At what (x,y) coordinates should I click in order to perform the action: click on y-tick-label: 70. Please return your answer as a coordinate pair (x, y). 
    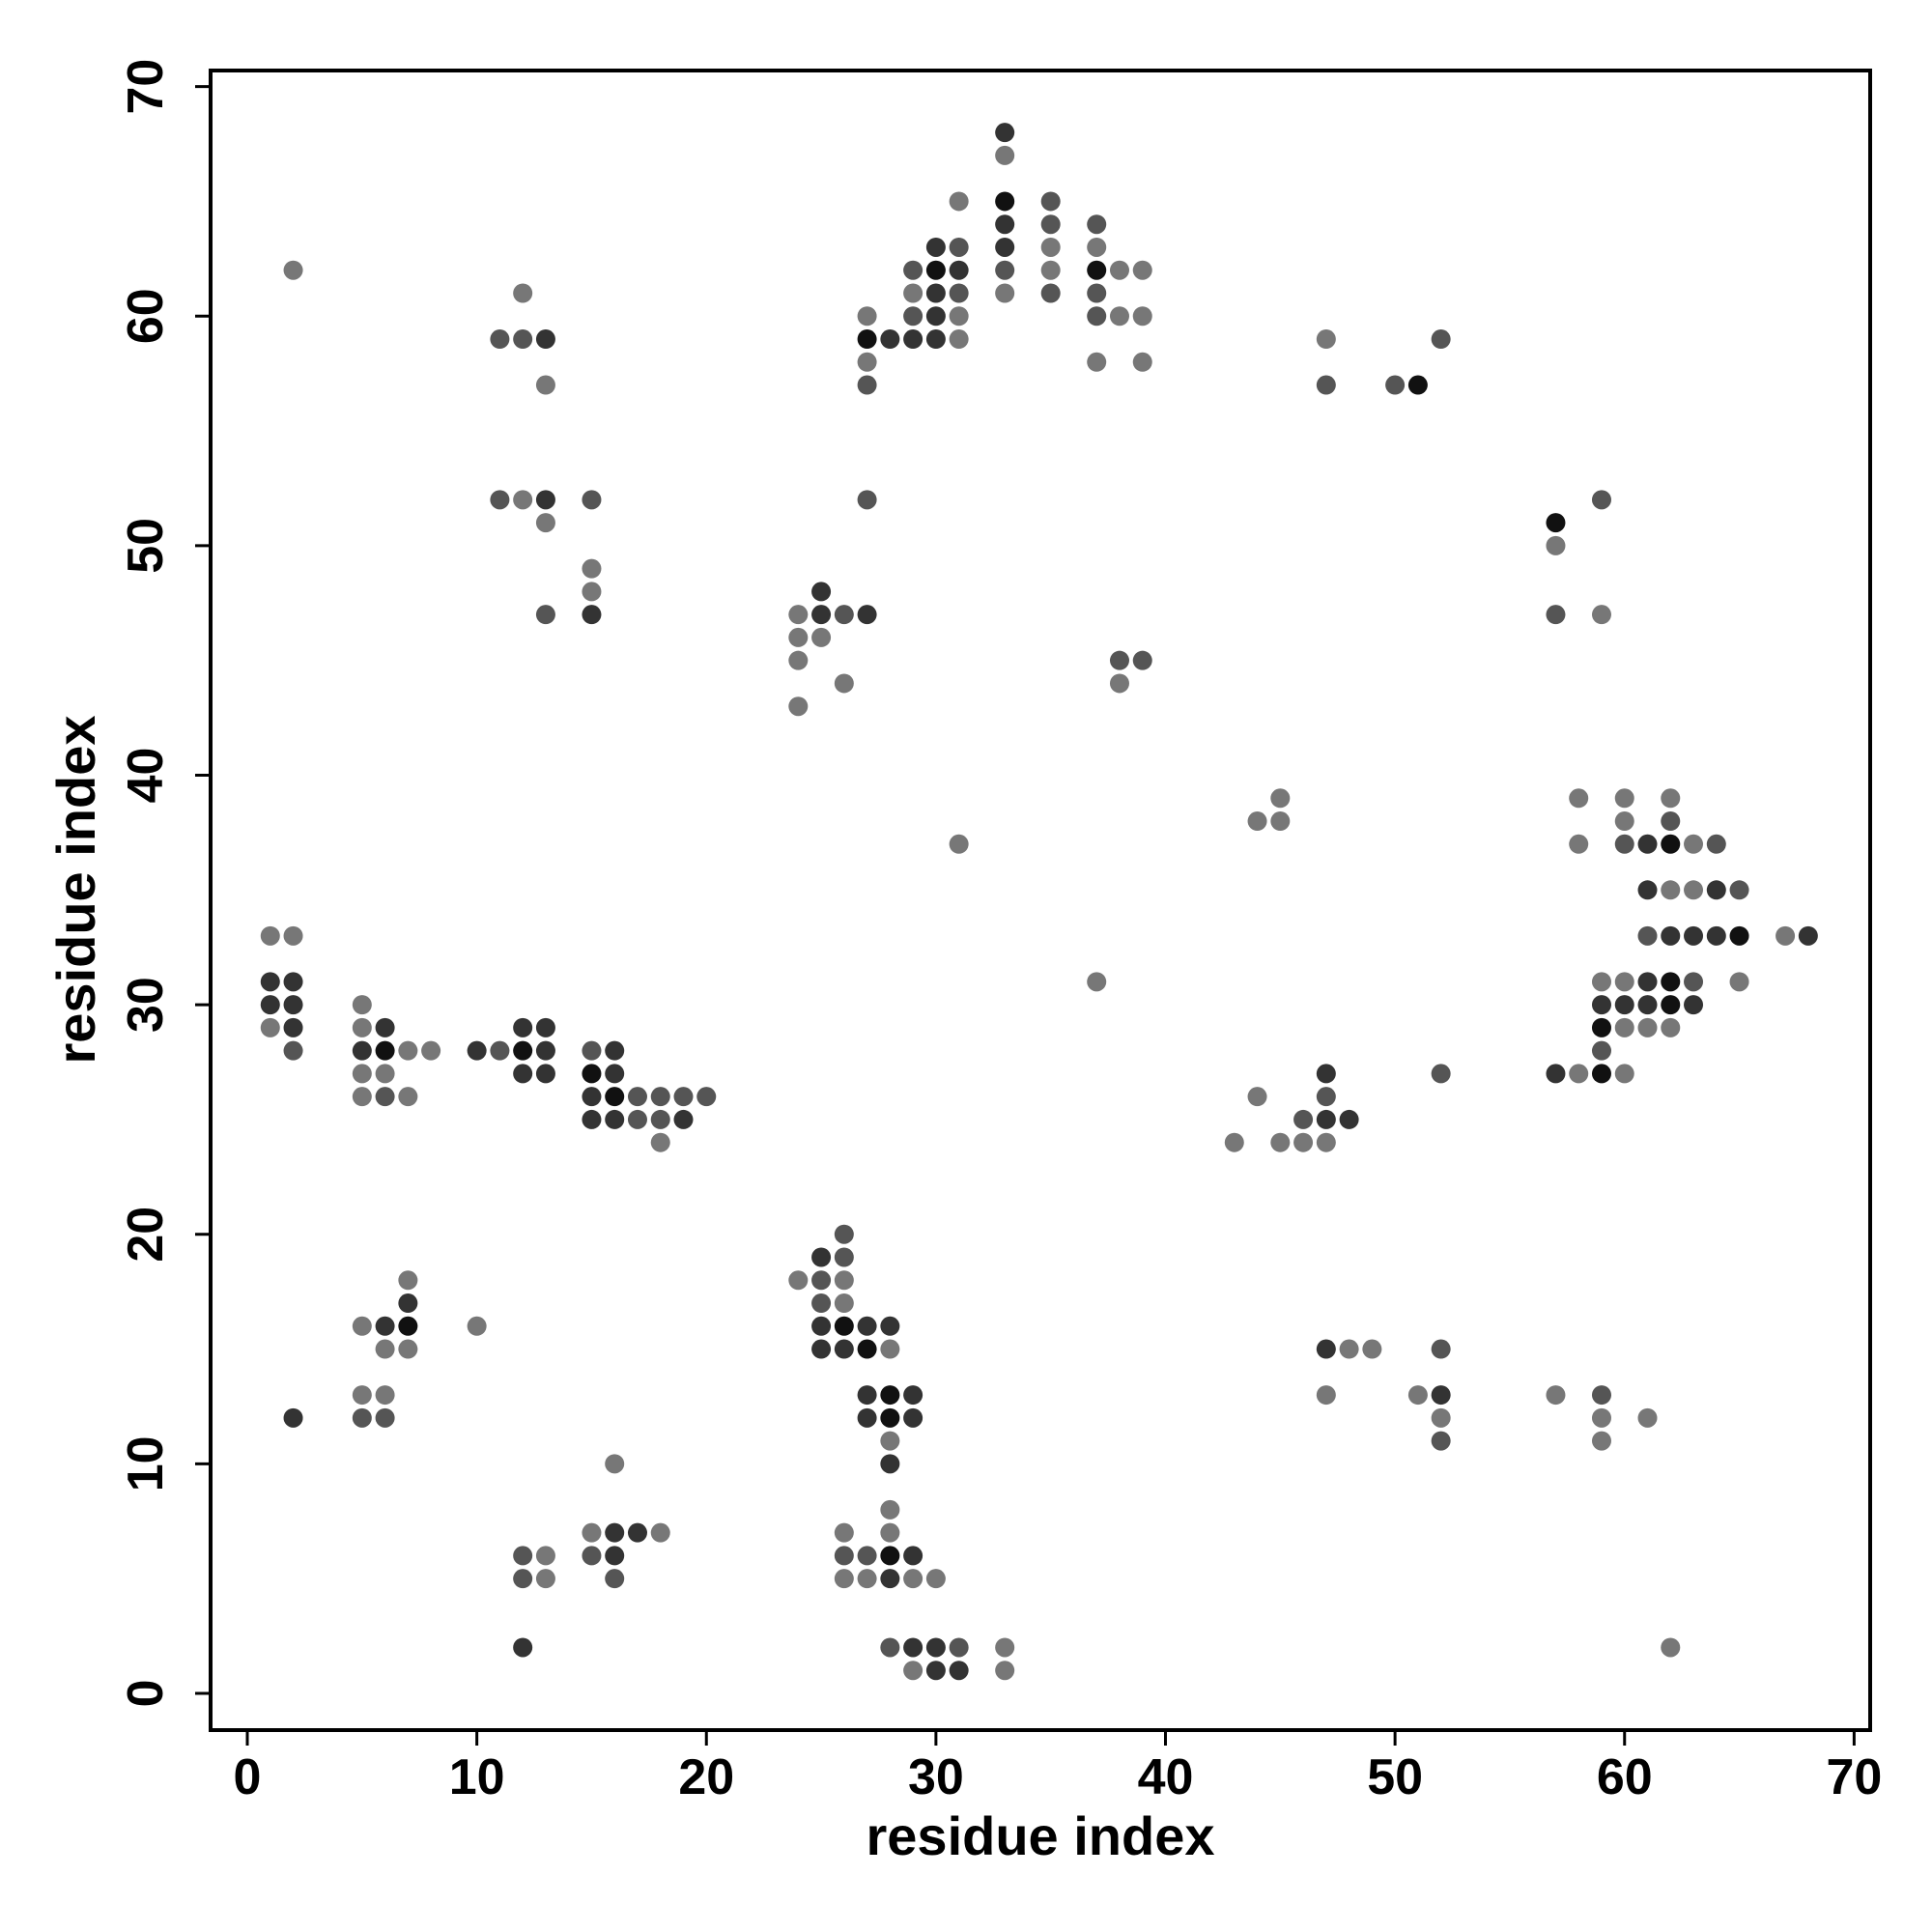
    Looking at the image, I should click on (146, 87).